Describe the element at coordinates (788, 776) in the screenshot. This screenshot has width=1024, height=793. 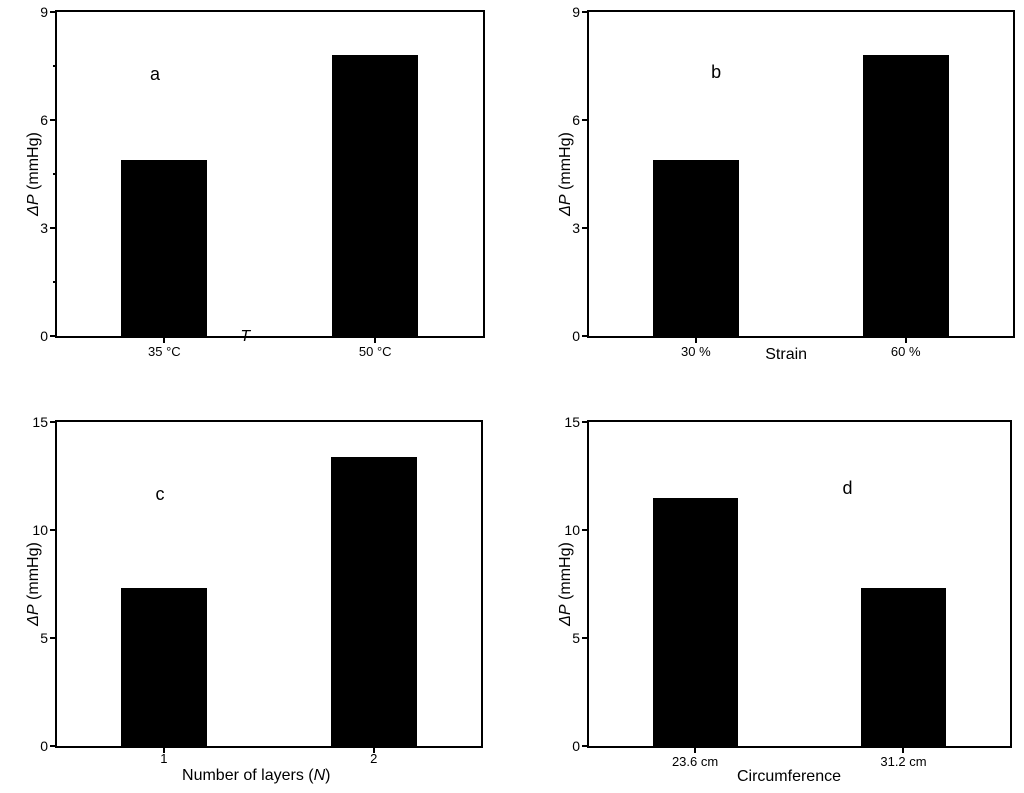
I see `x-axis-label-d: Circumference` at that location.